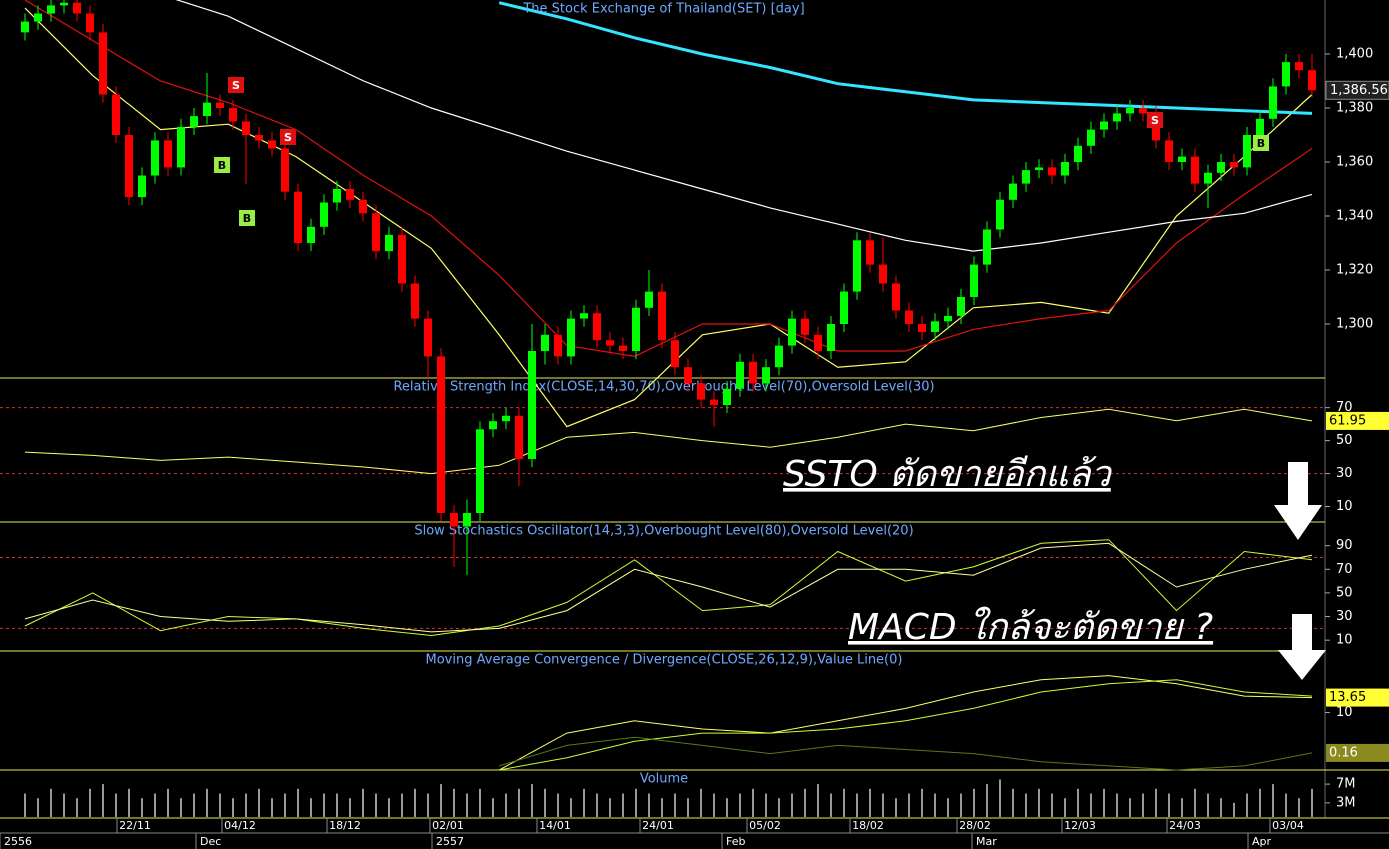  I want to click on y-tick-label: 3M, so click(1346, 802).